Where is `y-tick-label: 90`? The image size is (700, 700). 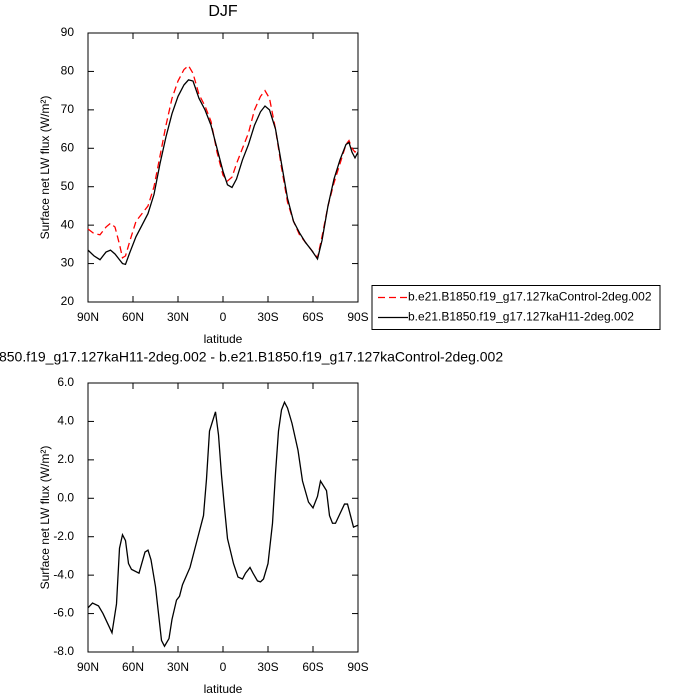
y-tick-label: 90 is located at coordinates (68, 32).